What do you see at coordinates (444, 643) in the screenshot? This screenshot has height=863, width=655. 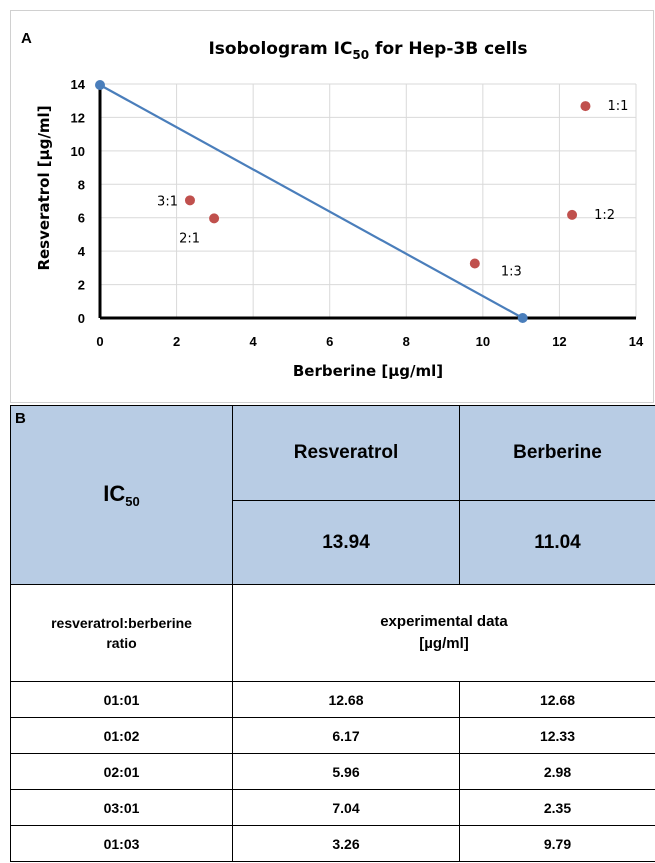 I see `experimental-data-header-line2: [µg/ml]` at bounding box center [444, 643].